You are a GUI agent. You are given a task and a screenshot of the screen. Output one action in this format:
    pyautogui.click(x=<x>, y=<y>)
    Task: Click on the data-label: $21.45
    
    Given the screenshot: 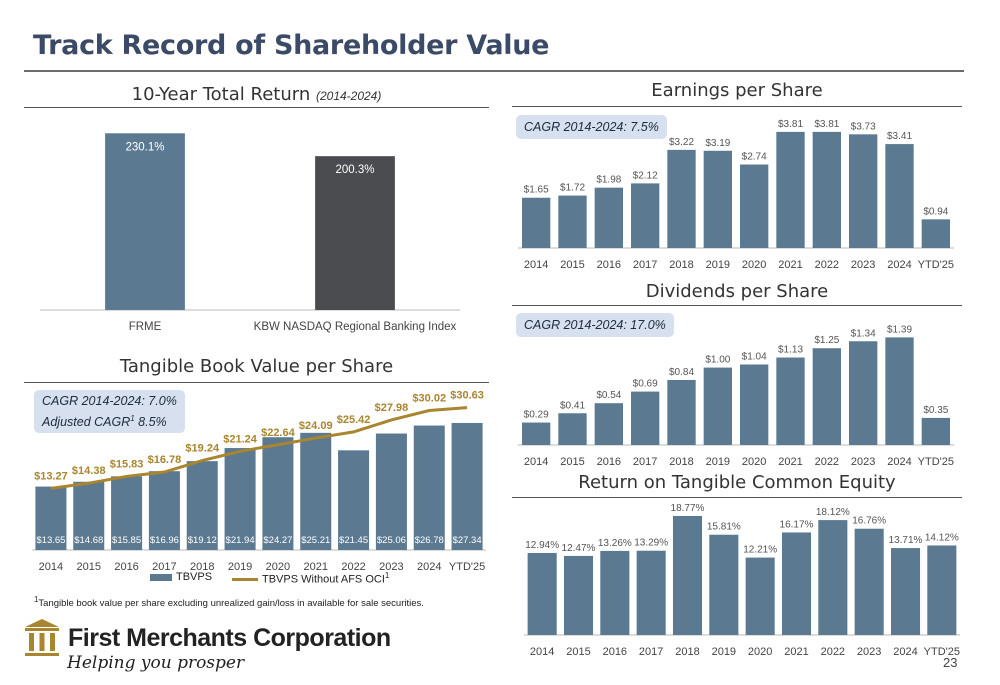 What is the action you would take?
    pyautogui.click(x=353, y=540)
    